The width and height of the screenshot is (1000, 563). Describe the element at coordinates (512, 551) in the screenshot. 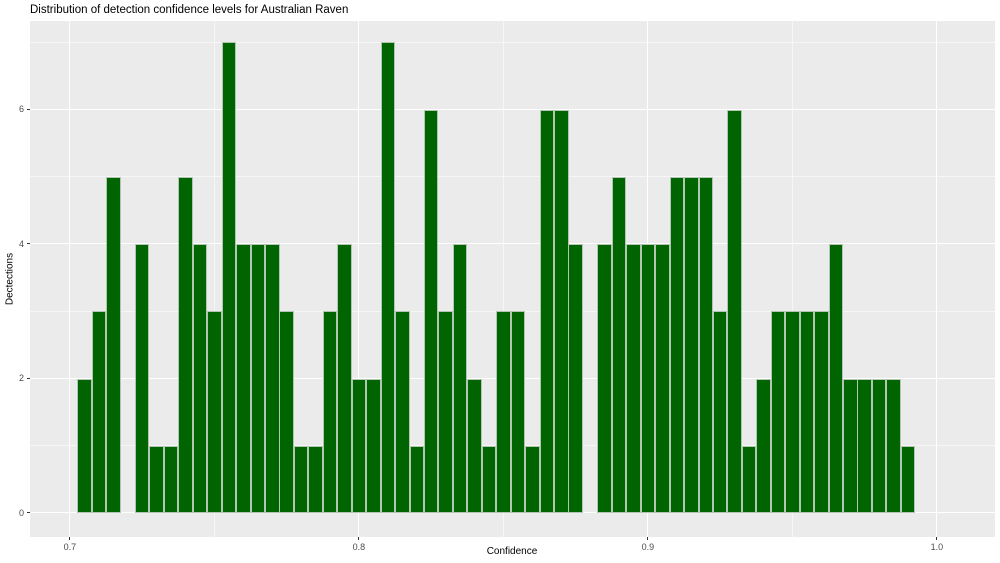

I see `x-axis-title: Confidence` at that location.